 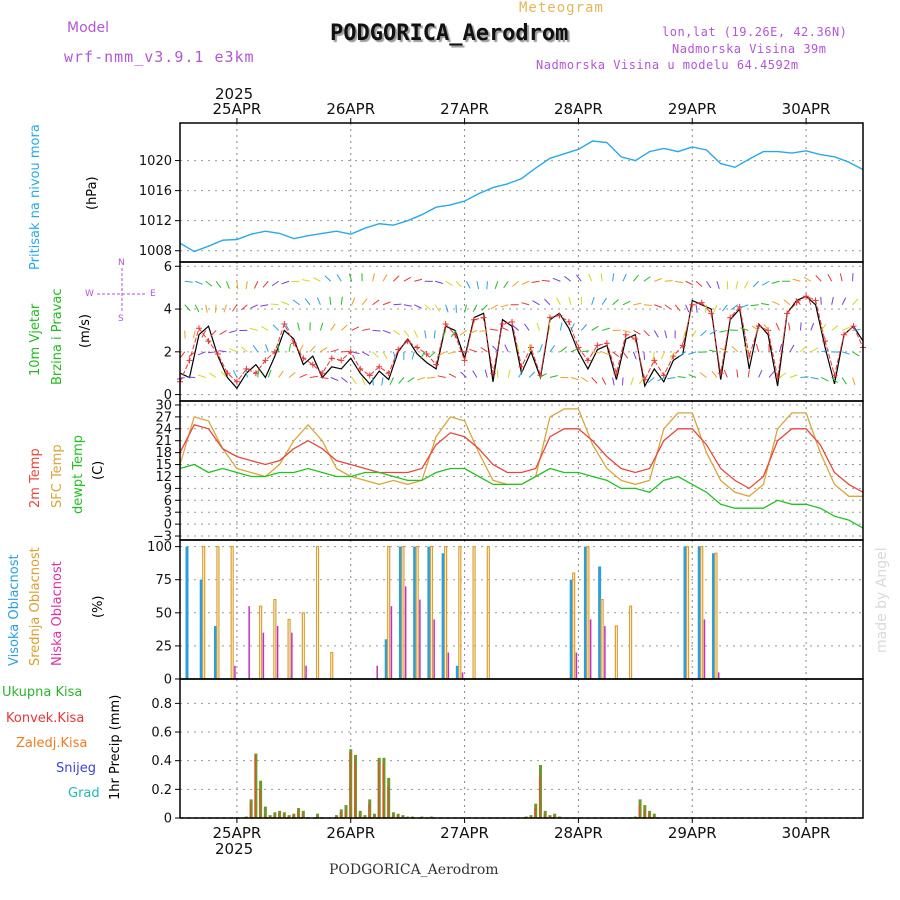 I want to click on precip-panel-frame, so click(x=521, y=748).